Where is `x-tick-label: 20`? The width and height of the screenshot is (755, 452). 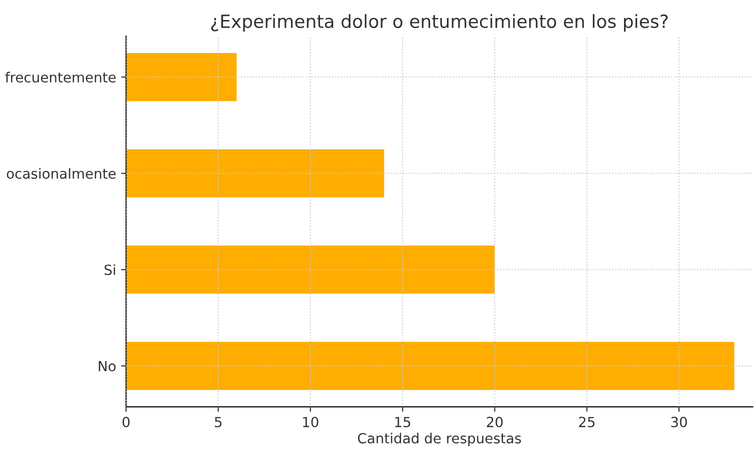
x-tick-label: 20 is located at coordinates (494, 422).